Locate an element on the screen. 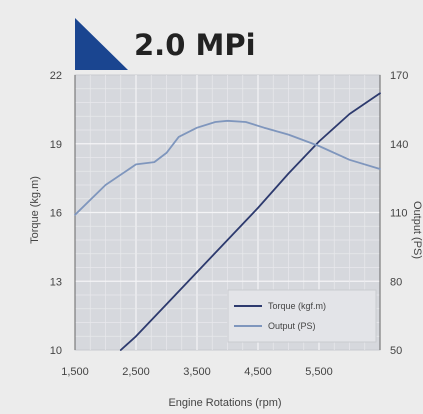 Image resolution: width=423 pixels, height=414 pixels. left-y-tick-label: 16 is located at coordinates (56, 214).